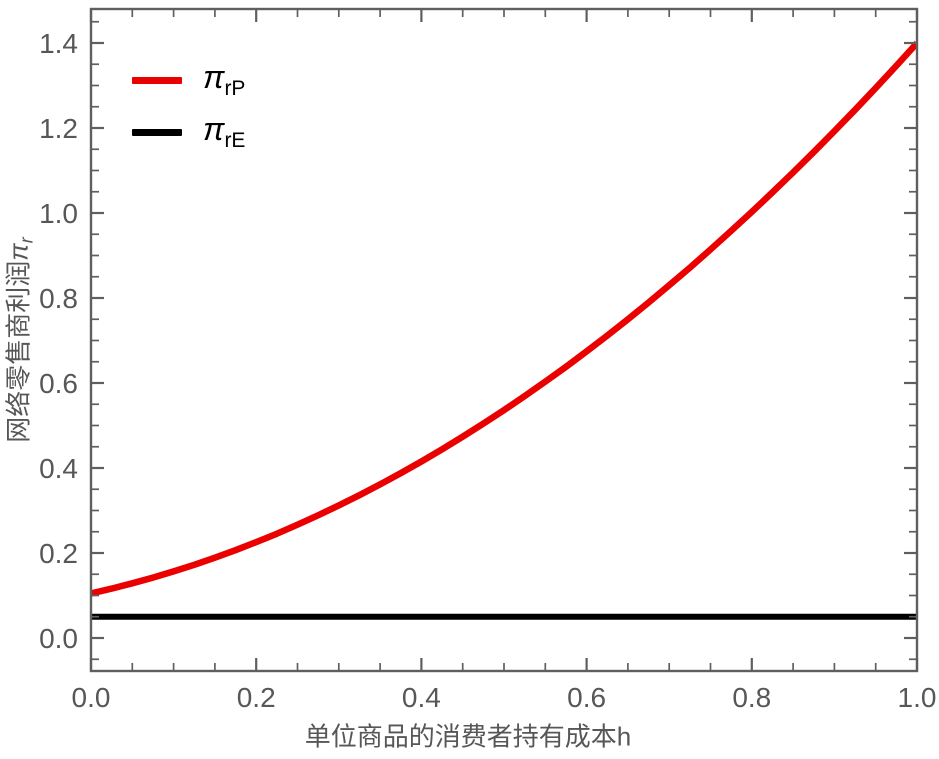 The image size is (939, 759). I want to click on pirp-line-swatch, so click(157, 80).